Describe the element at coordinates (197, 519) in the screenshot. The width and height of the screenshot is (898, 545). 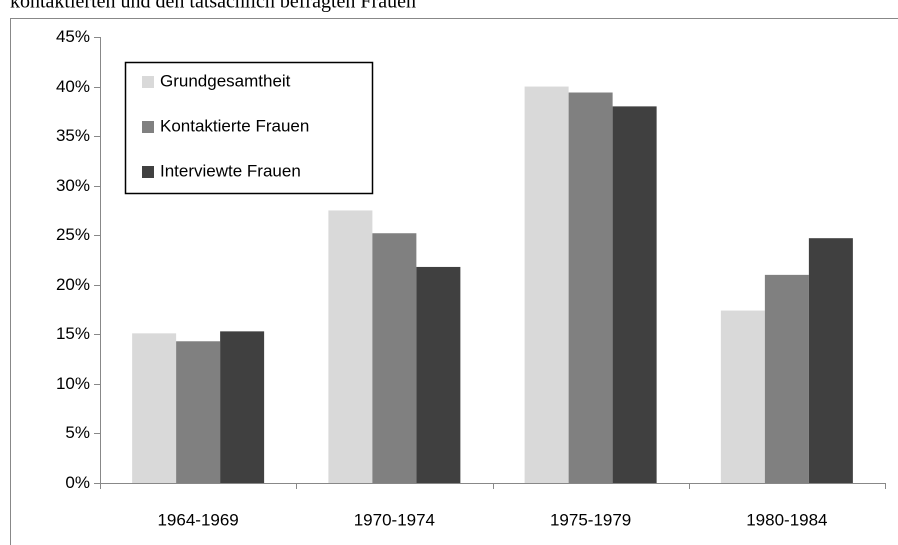
I see `x-tick-label: 1964-1969` at that location.